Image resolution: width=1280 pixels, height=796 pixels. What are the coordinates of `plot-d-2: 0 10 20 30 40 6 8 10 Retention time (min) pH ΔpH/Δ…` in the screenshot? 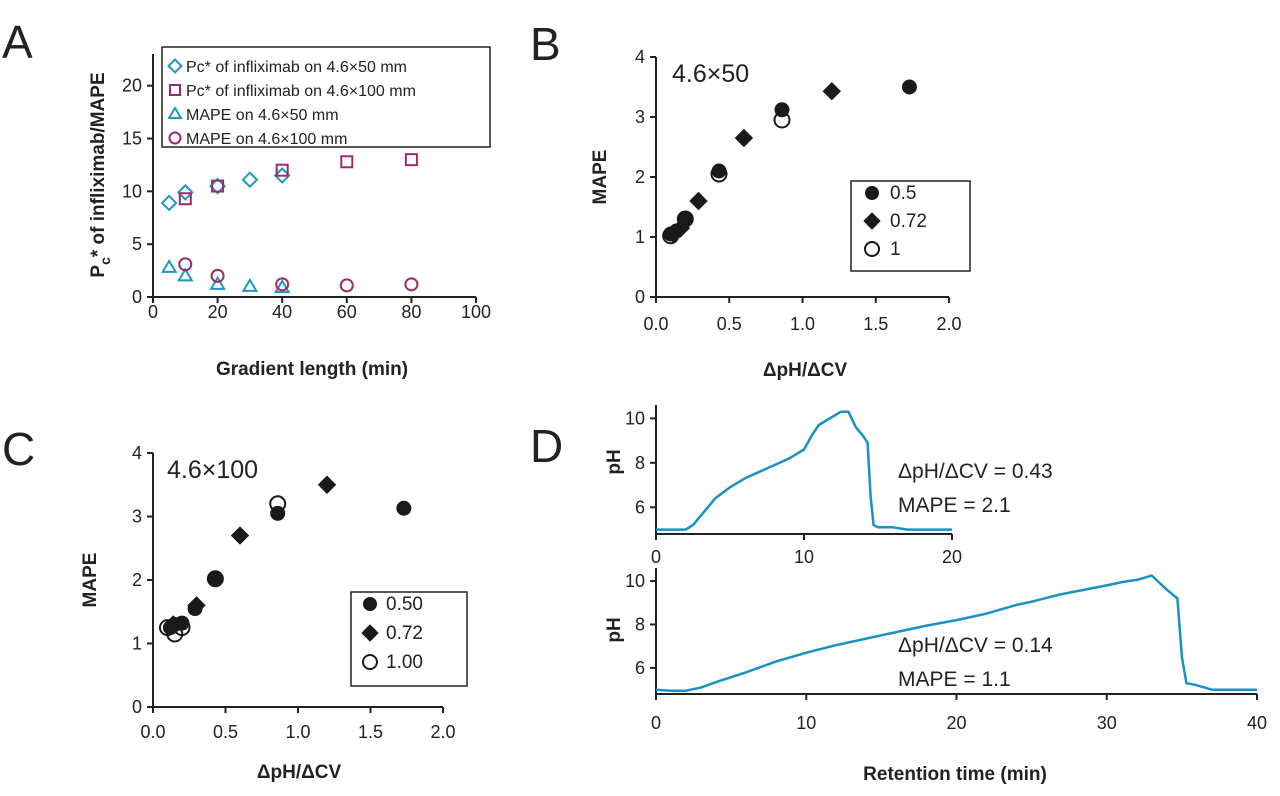 It's located at (935, 676).